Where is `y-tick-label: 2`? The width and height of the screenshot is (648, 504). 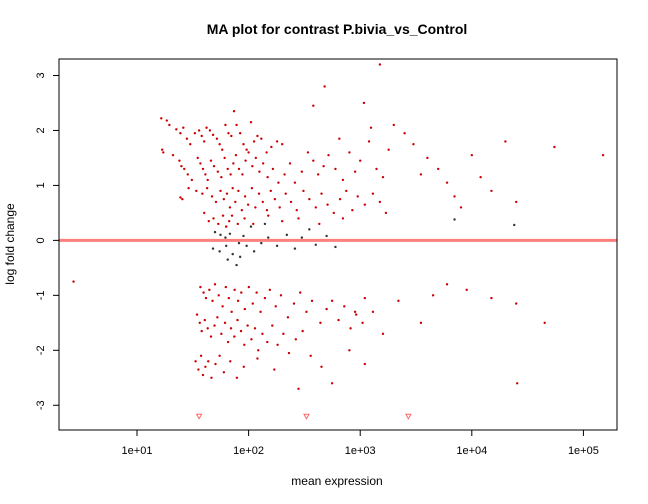
y-tick-label: 2 is located at coordinates (41, 130).